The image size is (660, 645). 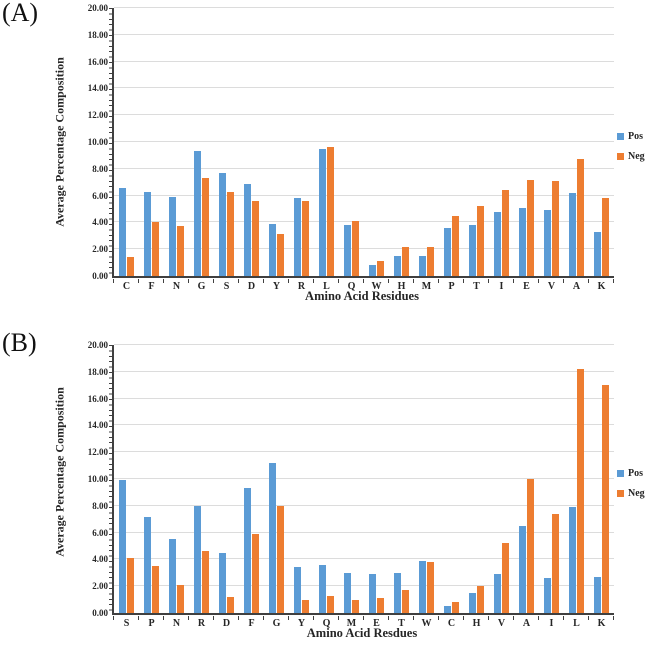 What do you see at coordinates (351, 623) in the screenshot?
I see `x-tick-label: M` at bounding box center [351, 623].